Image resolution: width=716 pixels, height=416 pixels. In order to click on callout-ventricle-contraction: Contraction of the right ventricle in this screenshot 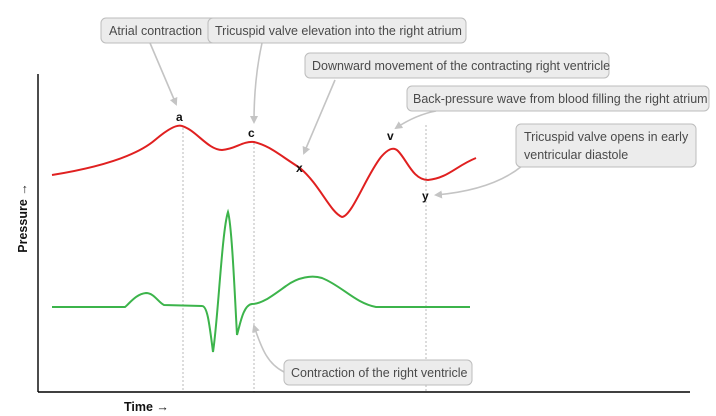, I will do `click(378, 372)`.